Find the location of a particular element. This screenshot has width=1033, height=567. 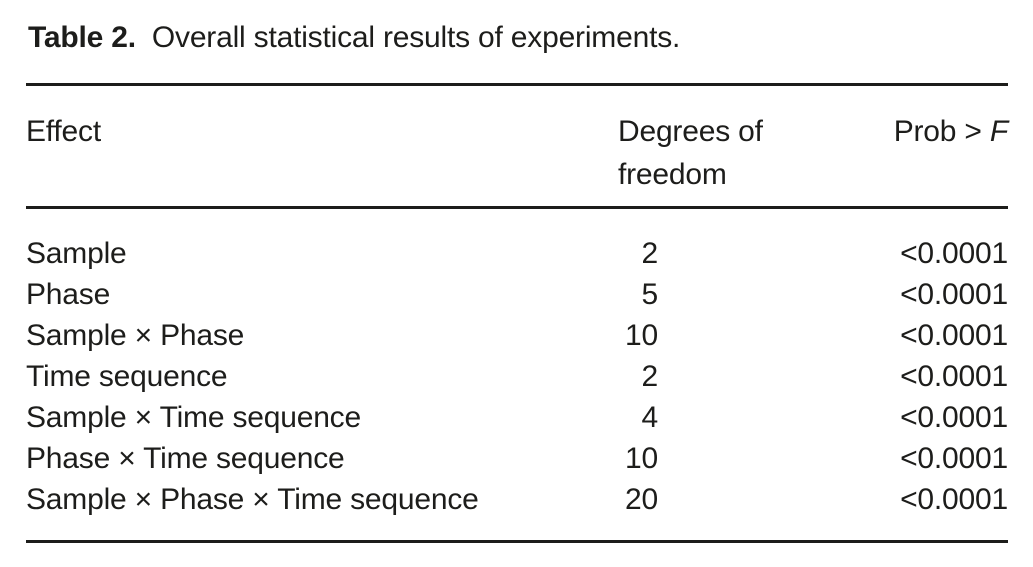

table-row: Sample 2 <0.0001 is located at coordinates (517, 253).